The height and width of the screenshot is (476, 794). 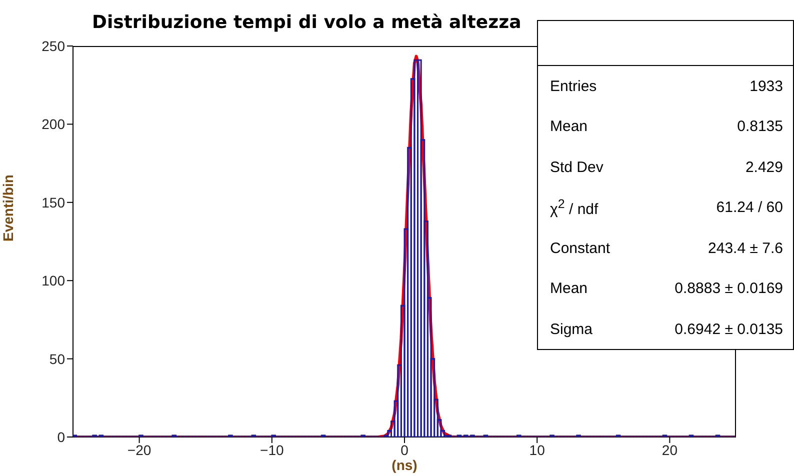 What do you see at coordinates (749, 207) in the screenshot?
I see `annotation: 61.24 / 60` at bounding box center [749, 207].